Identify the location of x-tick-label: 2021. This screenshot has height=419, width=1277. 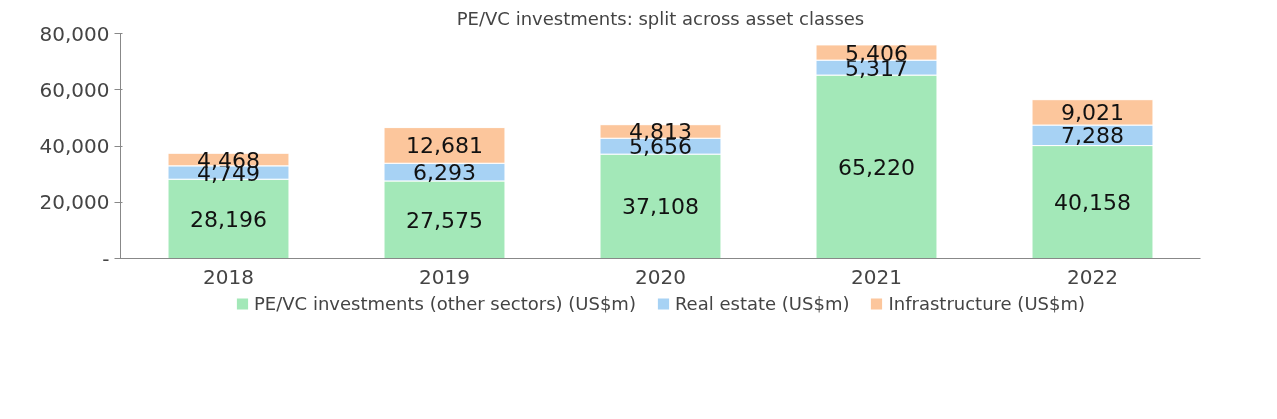
(876, 276).